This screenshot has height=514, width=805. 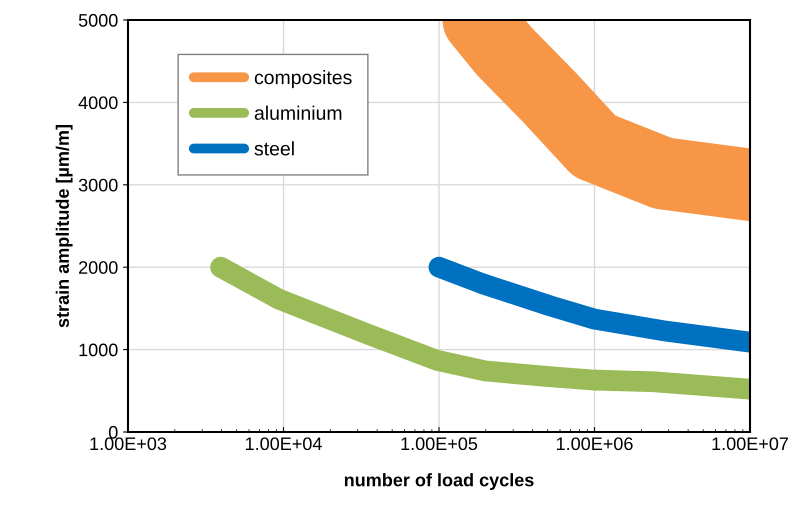 I want to click on y-tick-label: 1000, so click(x=98, y=350).